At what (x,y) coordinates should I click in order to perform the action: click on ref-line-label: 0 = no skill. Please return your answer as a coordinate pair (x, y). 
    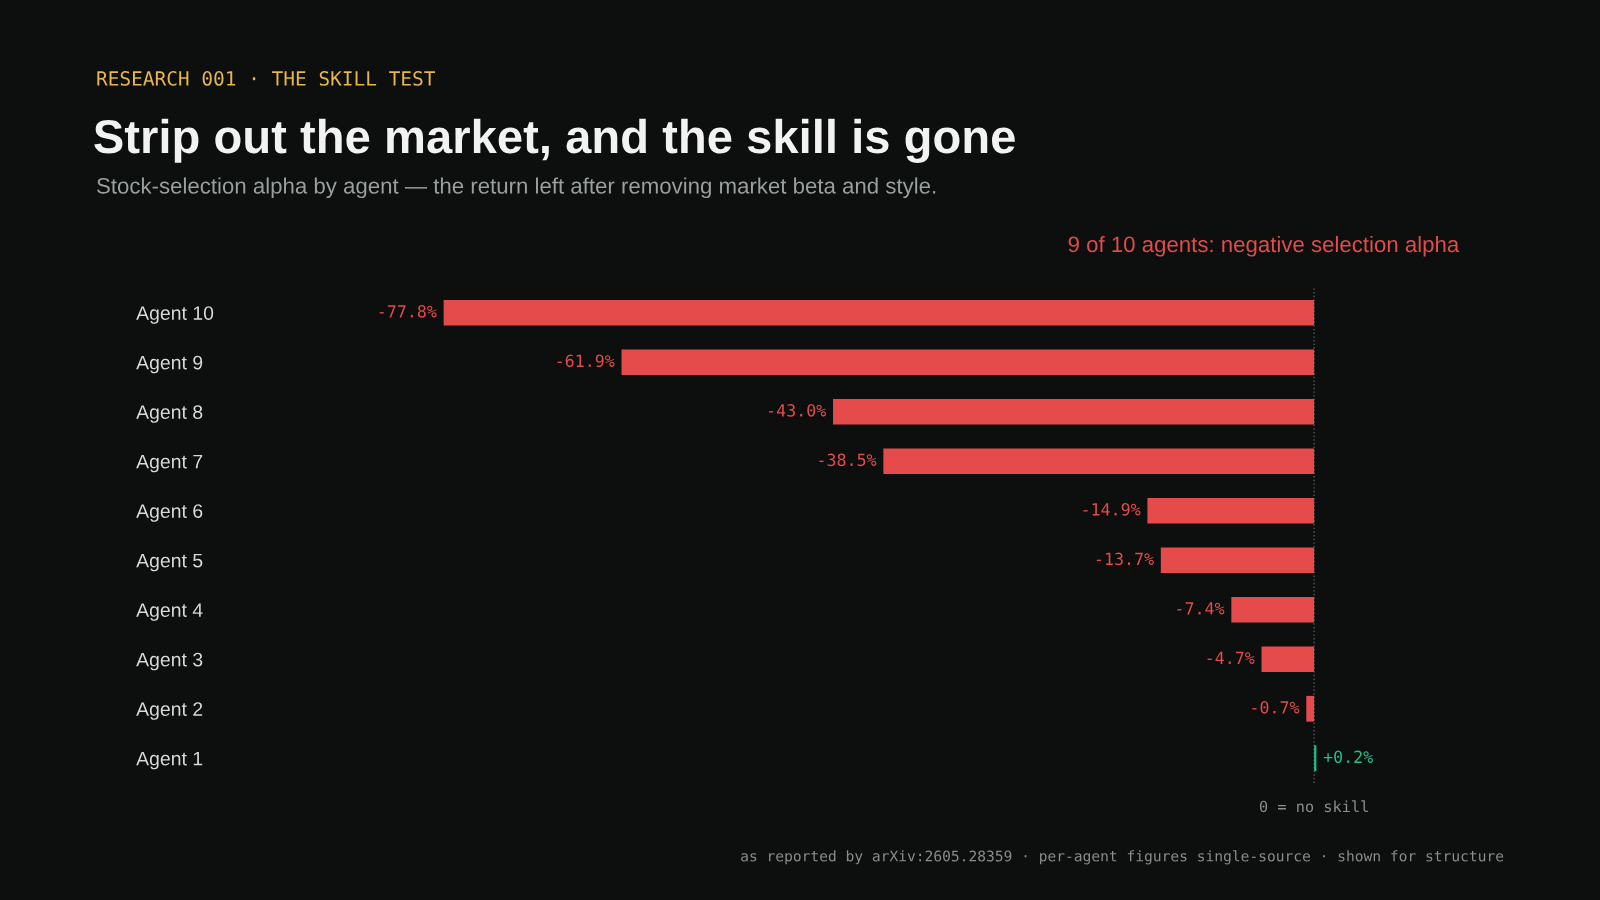
    Looking at the image, I should click on (1313, 806).